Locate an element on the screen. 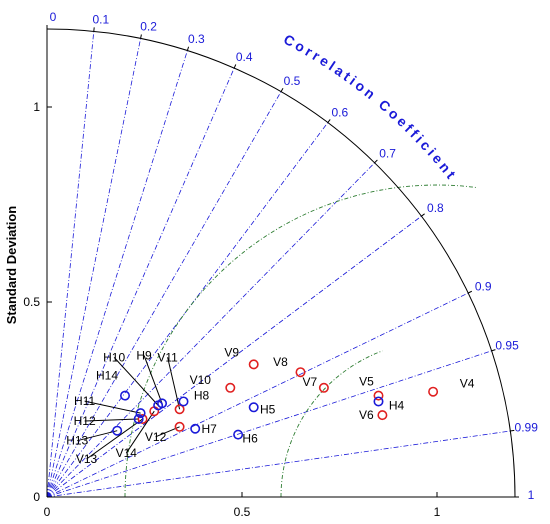 The height and width of the screenshot is (524, 550). y-tick-label: 0.5 is located at coordinates (31, 302).